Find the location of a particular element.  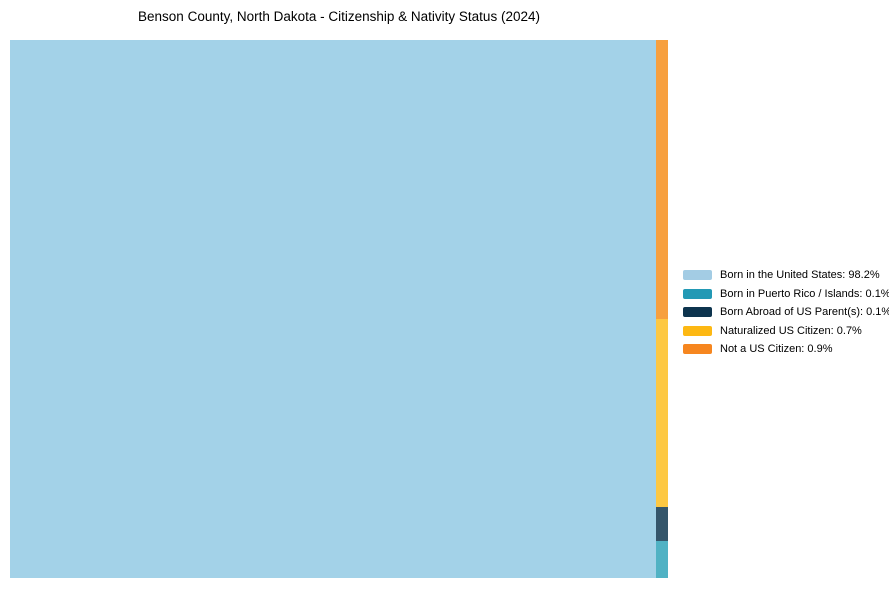

legend-item-puerto-rico: Born in Puerto Rico / Islands: 0.1% is located at coordinates (786, 294).